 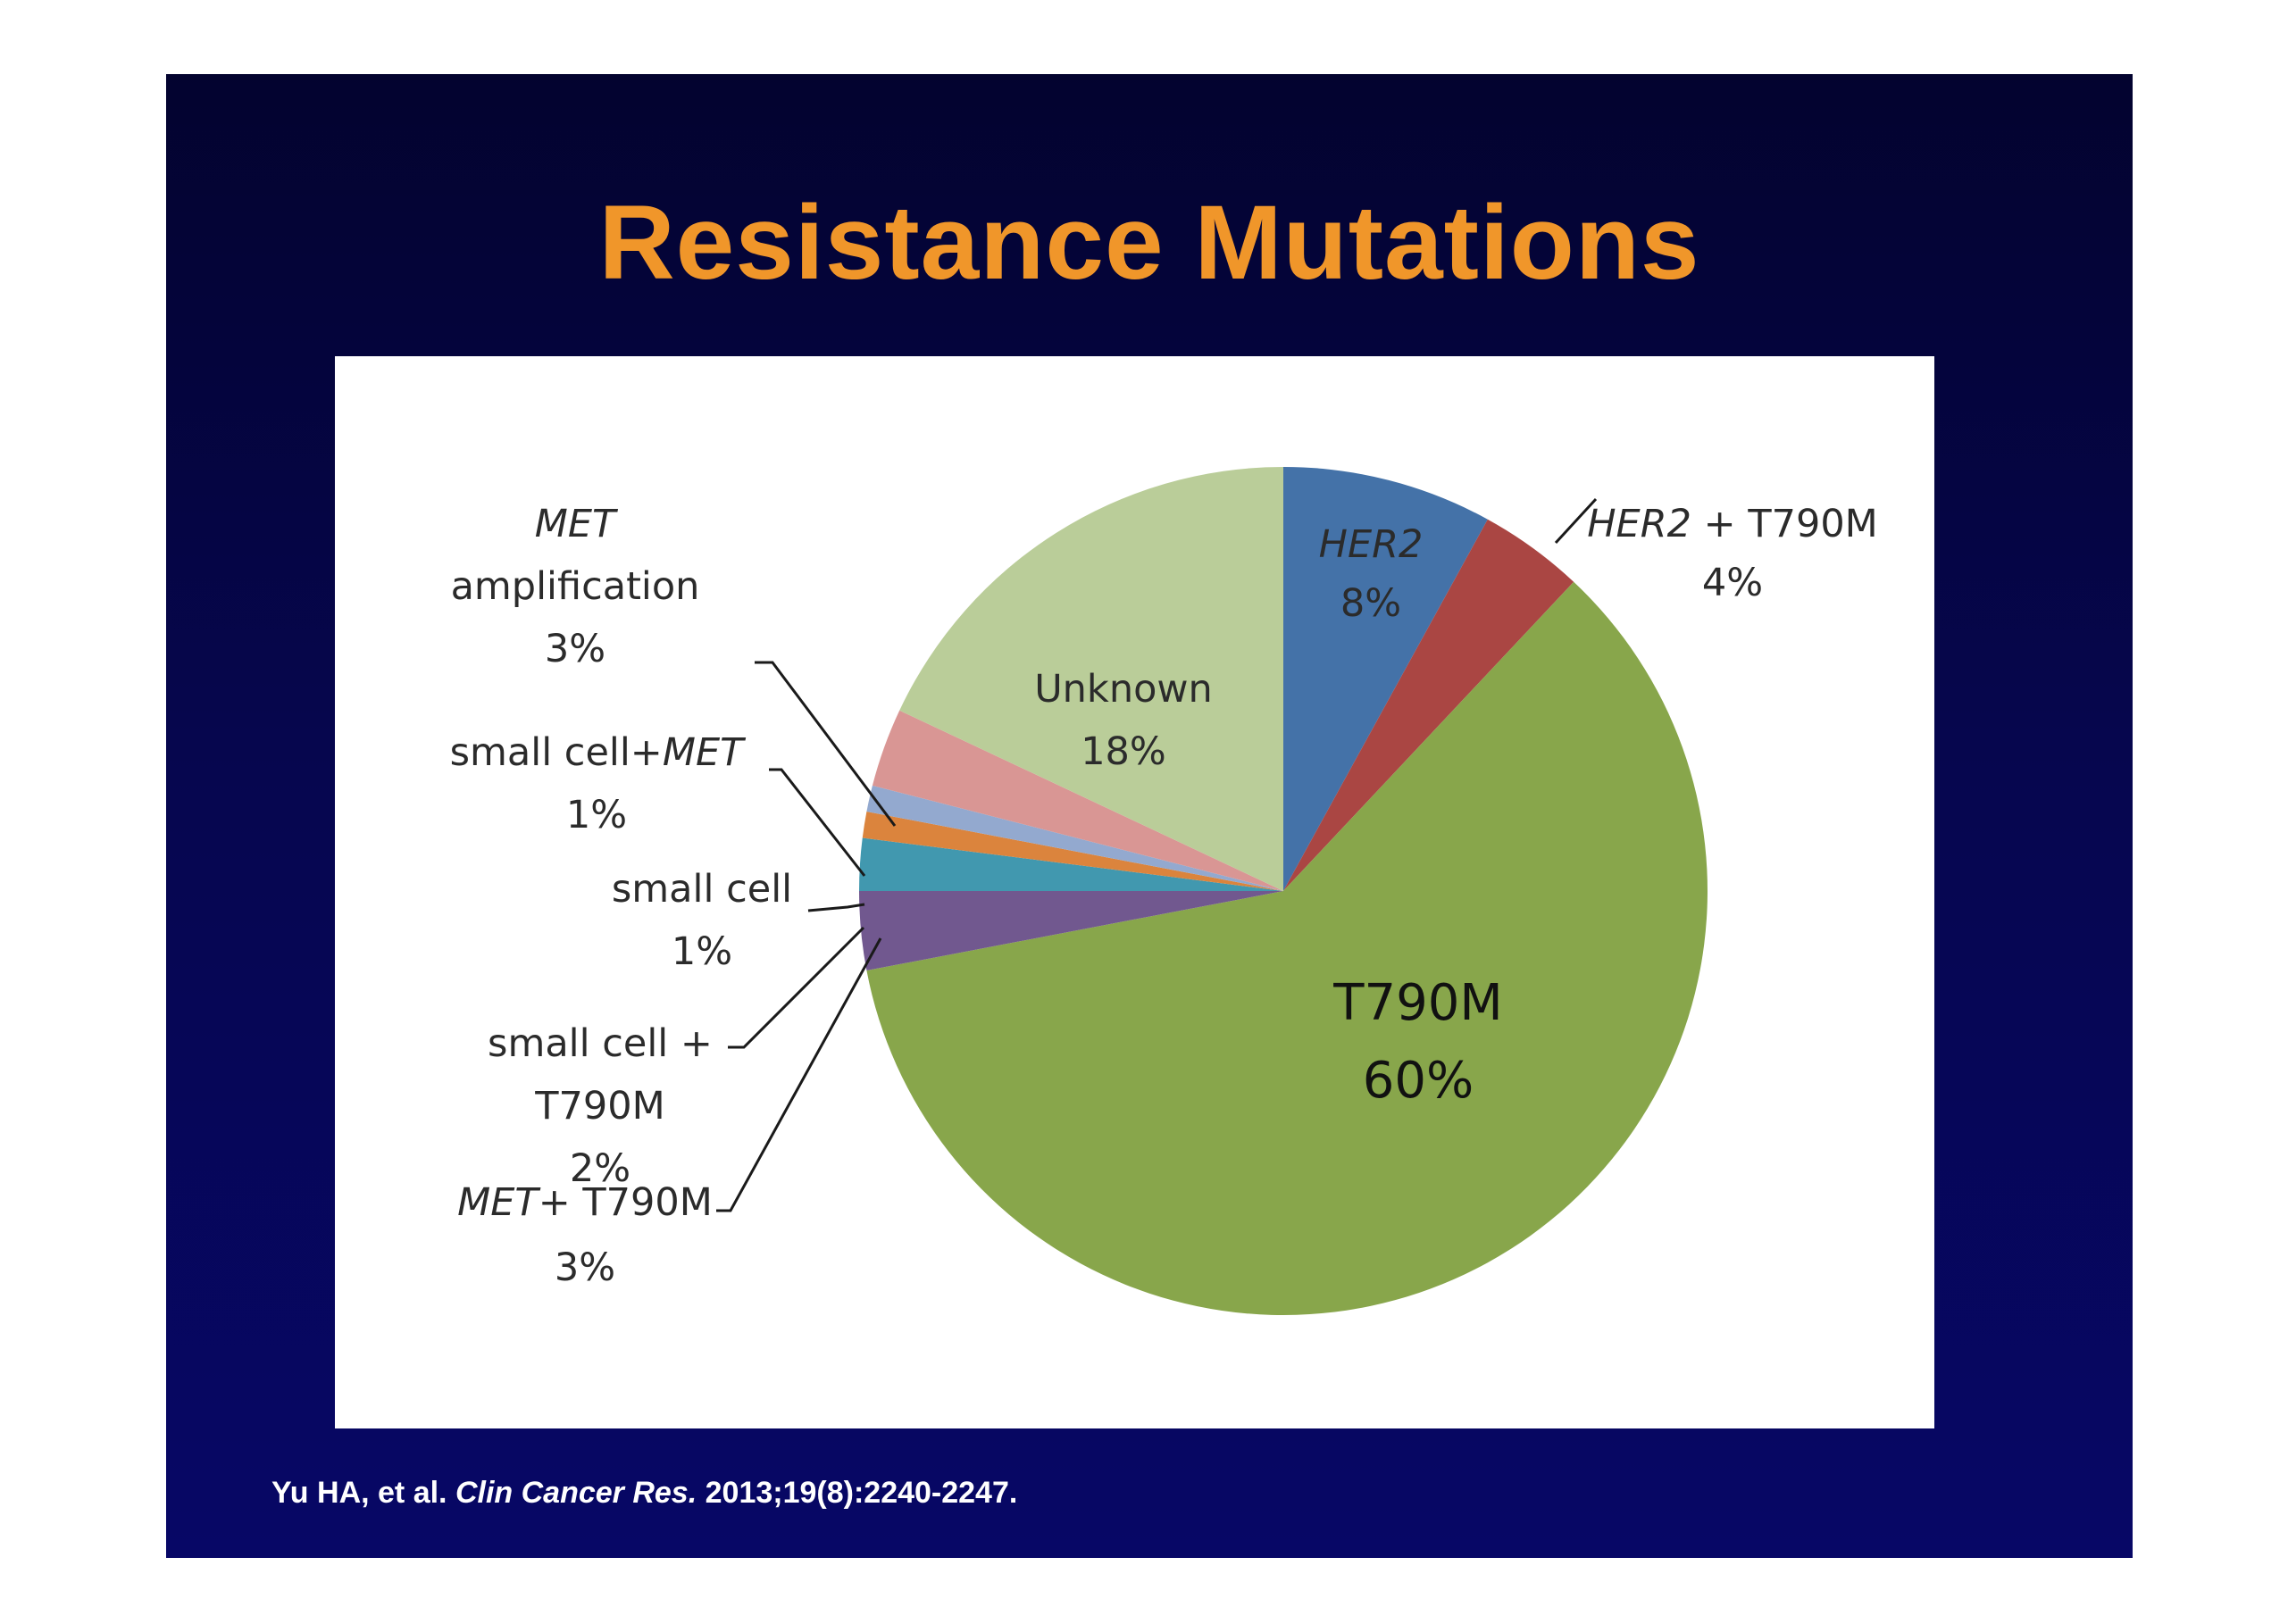 What do you see at coordinates (826, 744) in the screenshot?
I see `leader-line-met-amplification` at bounding box center [826, 744].